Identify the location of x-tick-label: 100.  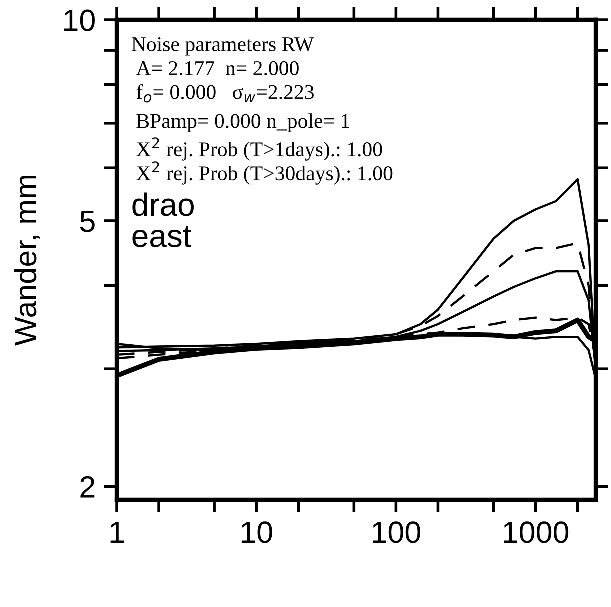
(396, 533).